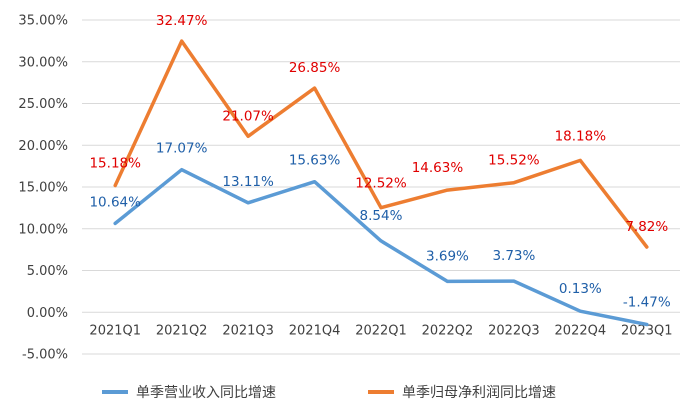 The width and height of the screenshot is (700, 420). What do you see at coordinates (580, 289) in the screenshot?
I see `data-label: 0.13%` at bounding box center [580, 289].